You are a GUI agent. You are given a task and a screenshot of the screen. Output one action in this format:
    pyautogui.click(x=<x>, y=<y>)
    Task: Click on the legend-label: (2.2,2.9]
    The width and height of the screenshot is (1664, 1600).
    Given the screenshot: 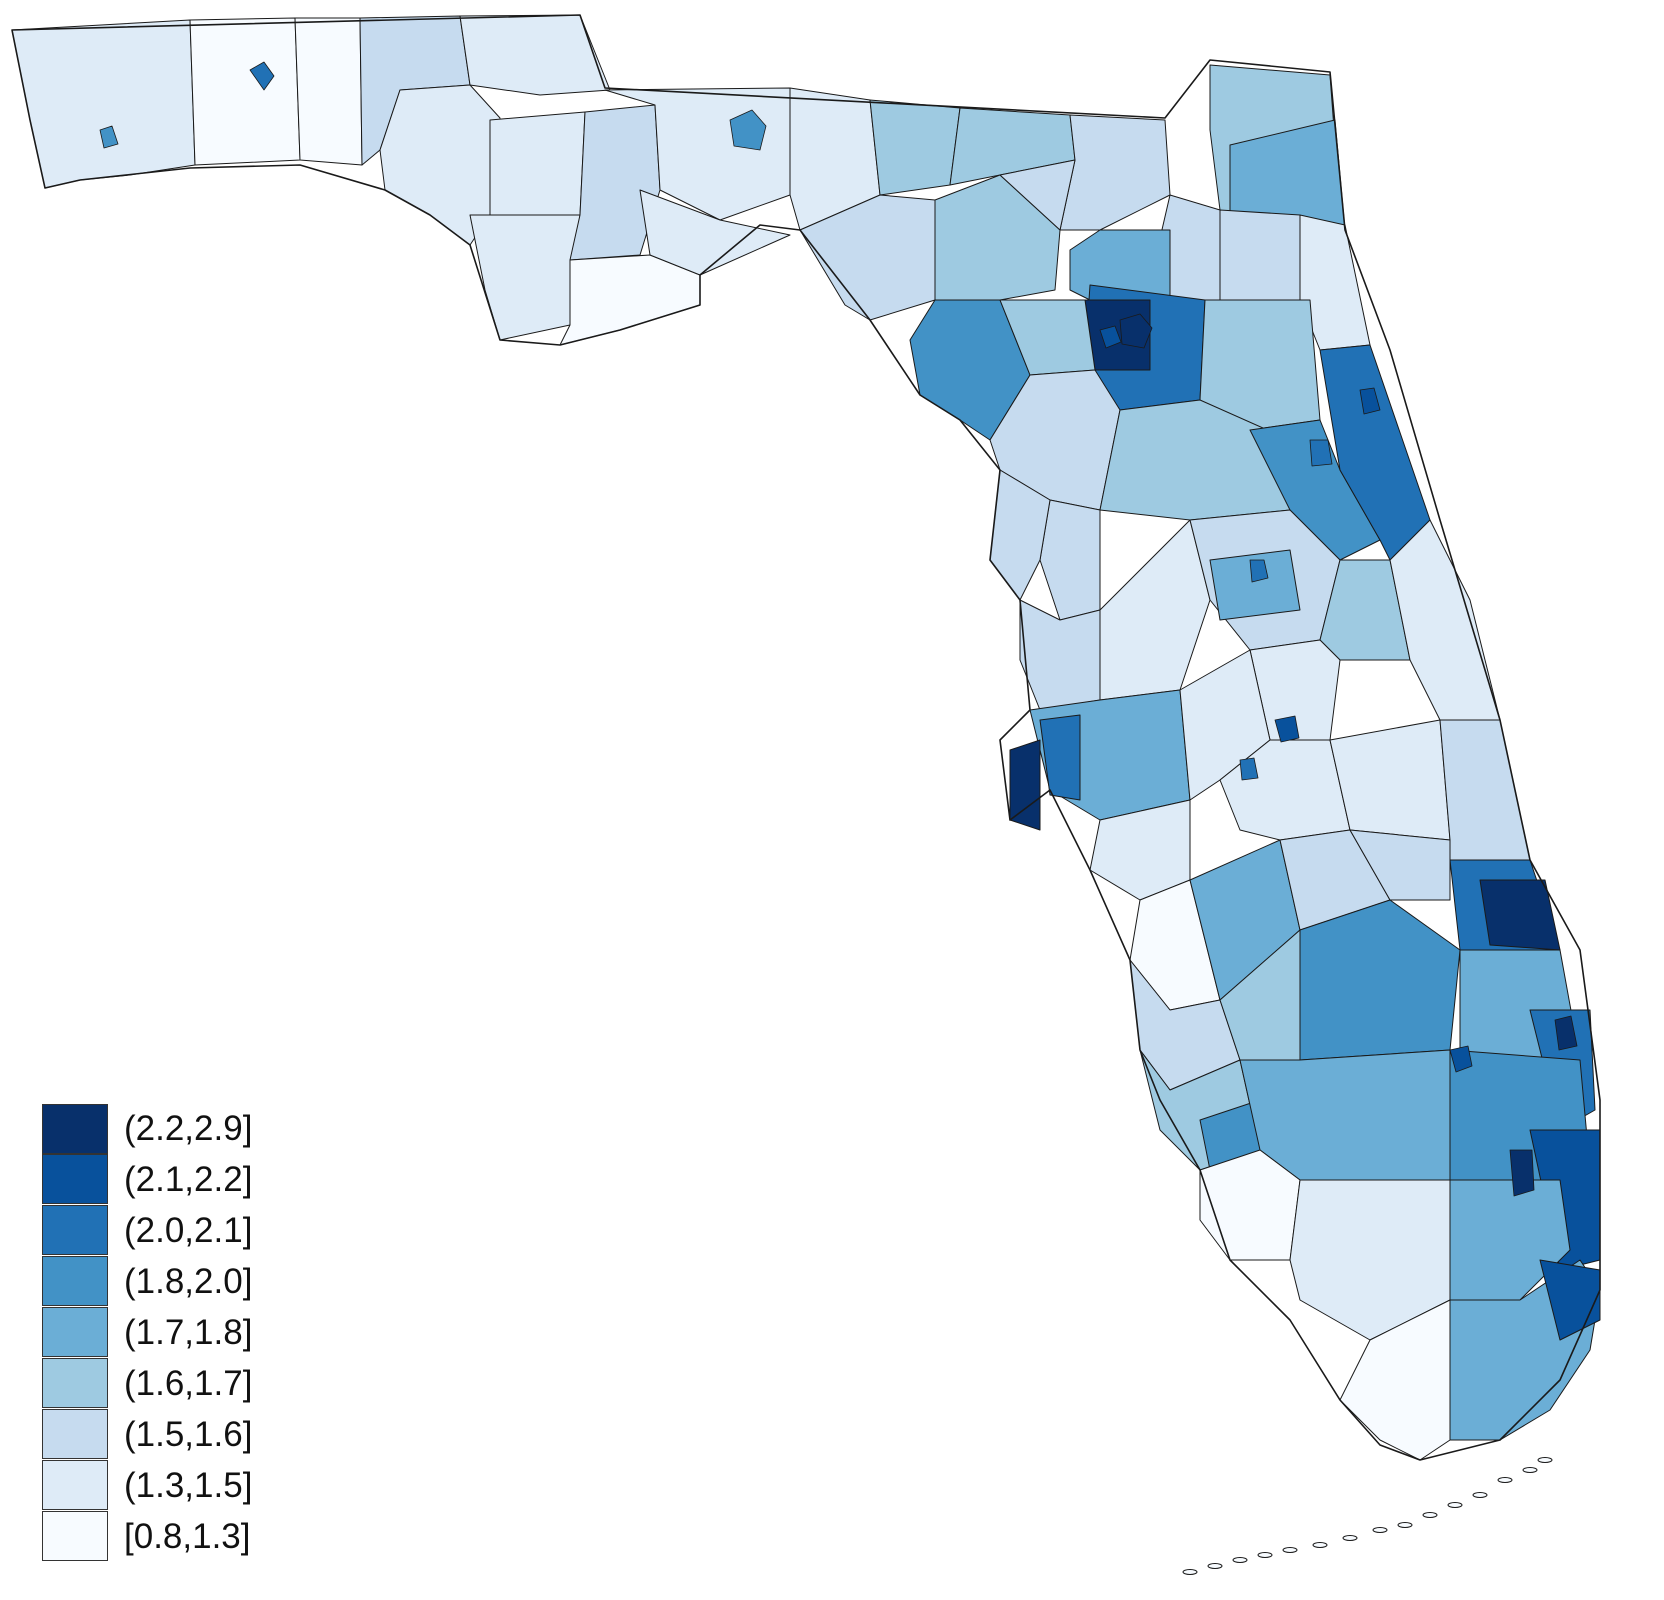 What is the action you would take?
    pyautogui.click(x=188, y=1128)
    